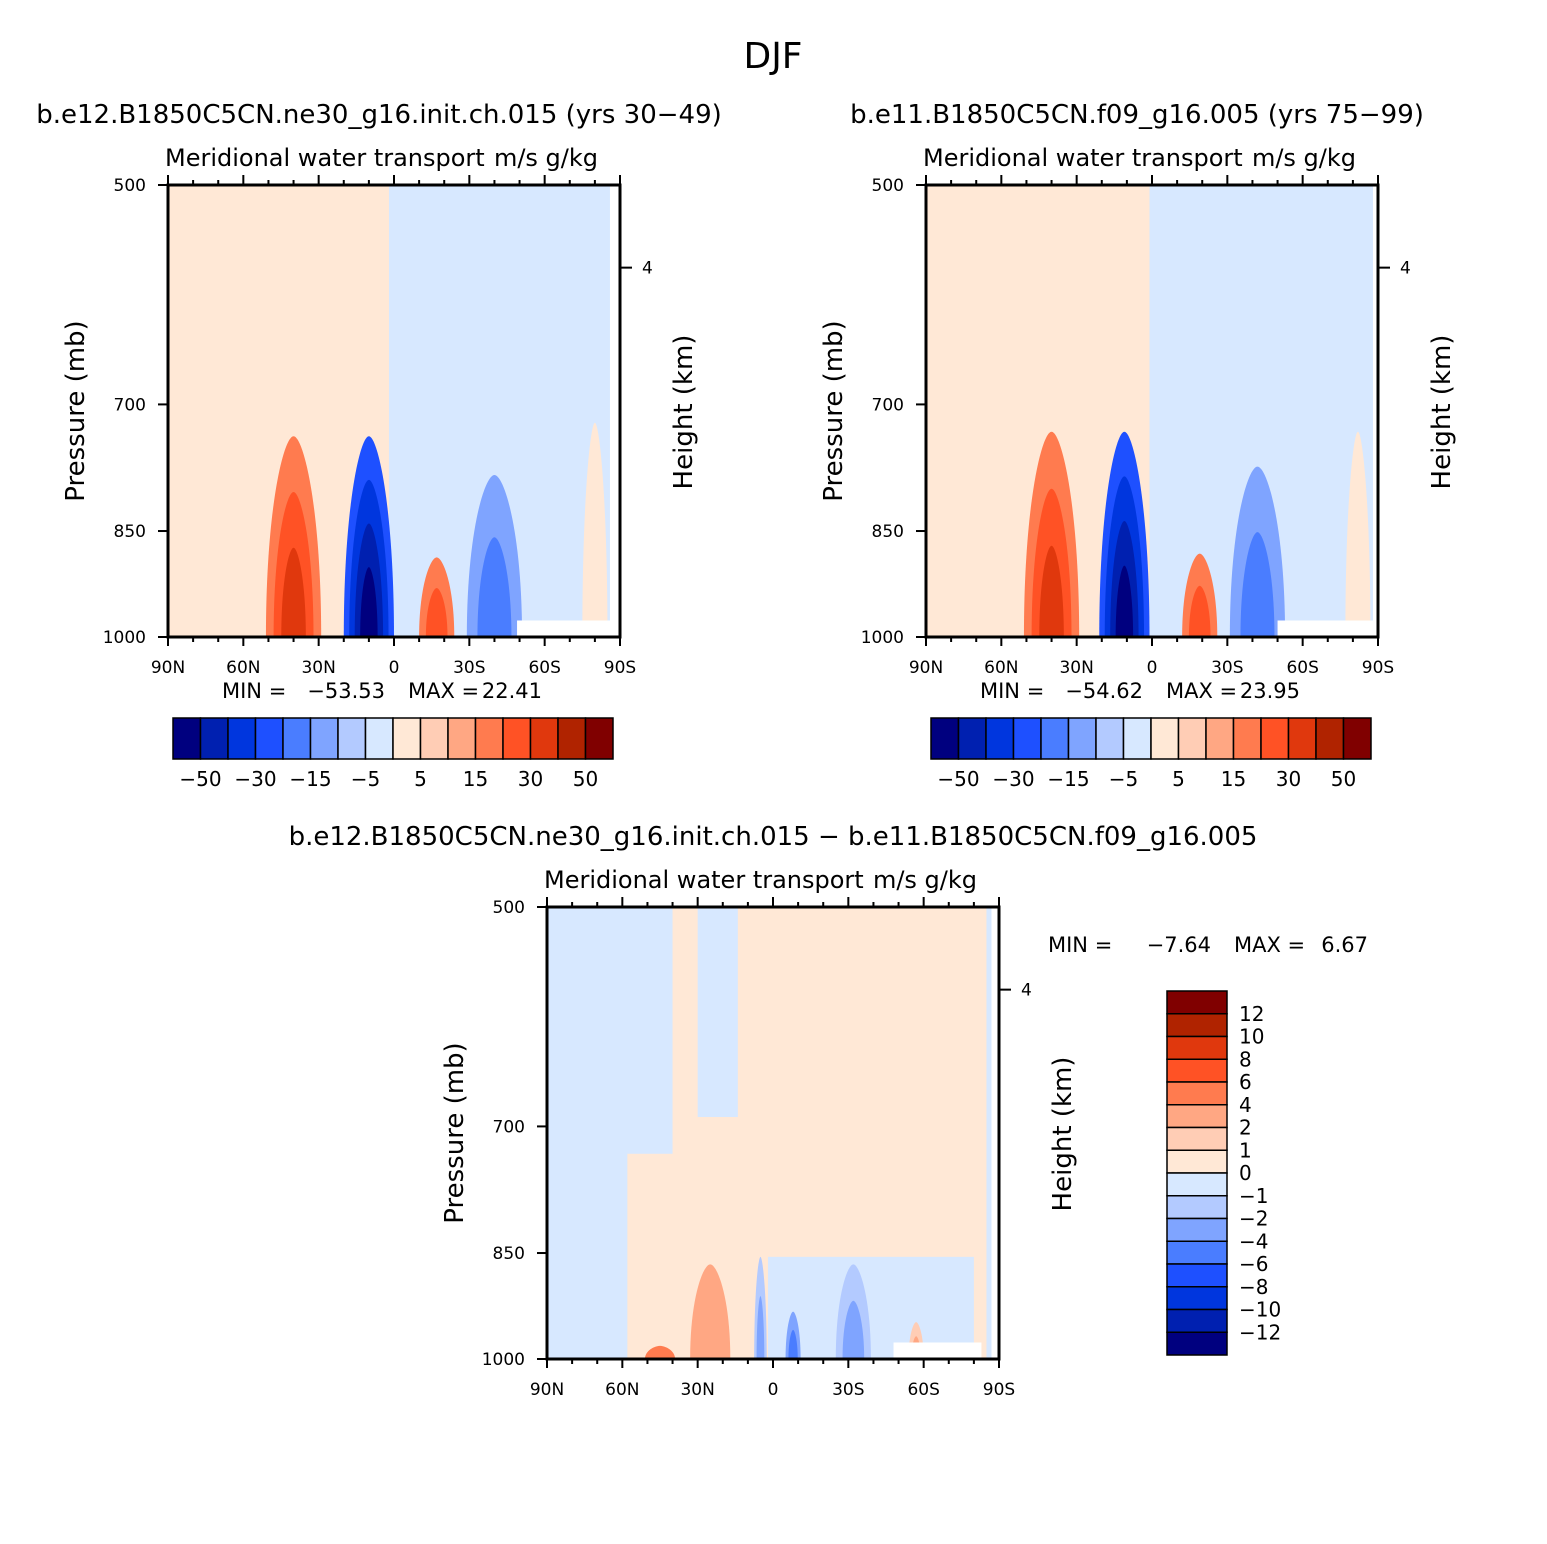 This screenshot has height=1544, width=1547. Describe the element at coordinates (870, 1307) in the screenshot. I see `contour-region` at that location.